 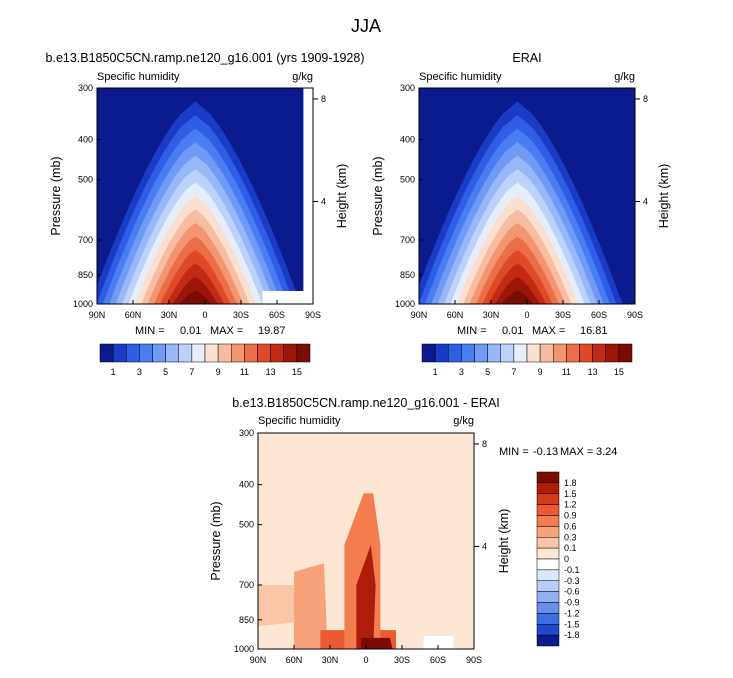 I want to click on x-axis: 90N 60N 30N 0 30S 60S 90S, so click(x=527, y=310).